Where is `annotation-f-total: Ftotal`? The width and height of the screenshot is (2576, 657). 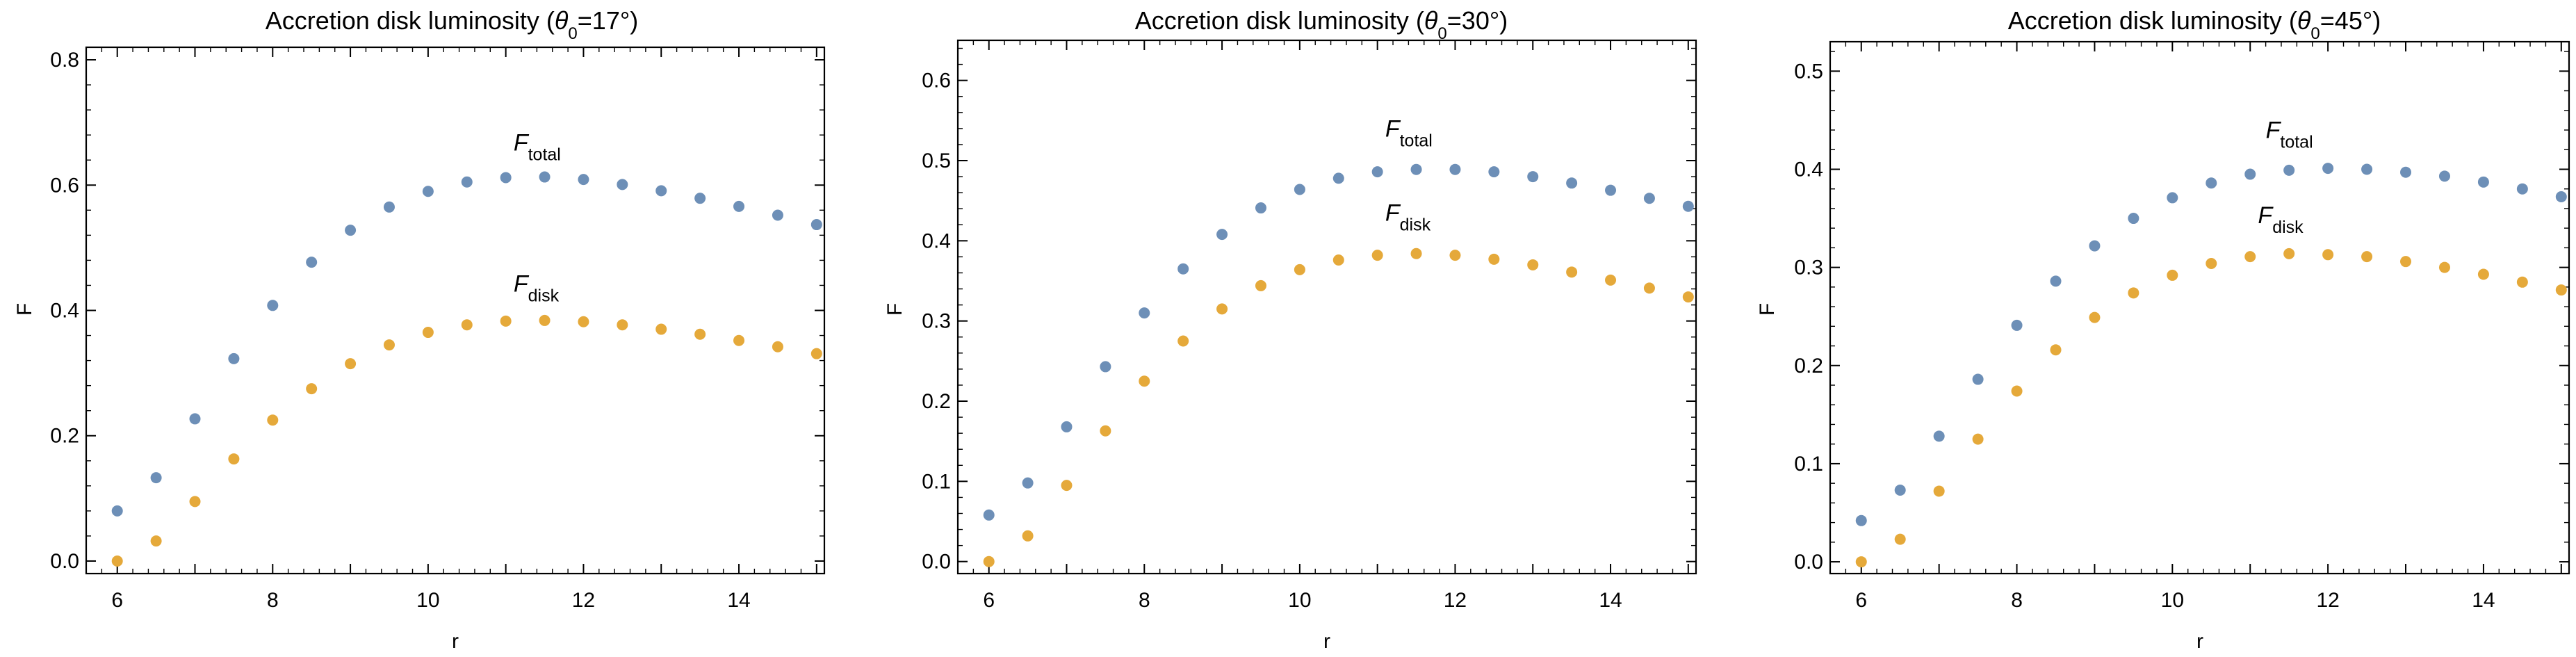 annotation-f-total: Ftotal is located at coordinates (1409, 132).